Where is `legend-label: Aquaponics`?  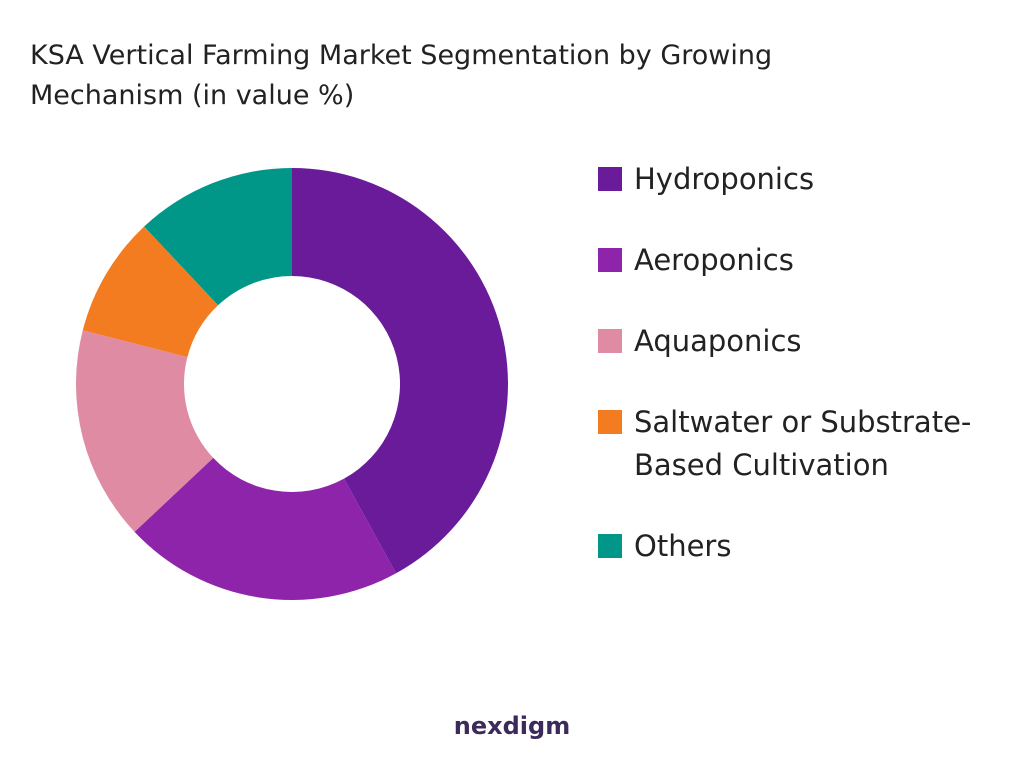 legend-label: Aquaponics is located at coordinates (718, 341).